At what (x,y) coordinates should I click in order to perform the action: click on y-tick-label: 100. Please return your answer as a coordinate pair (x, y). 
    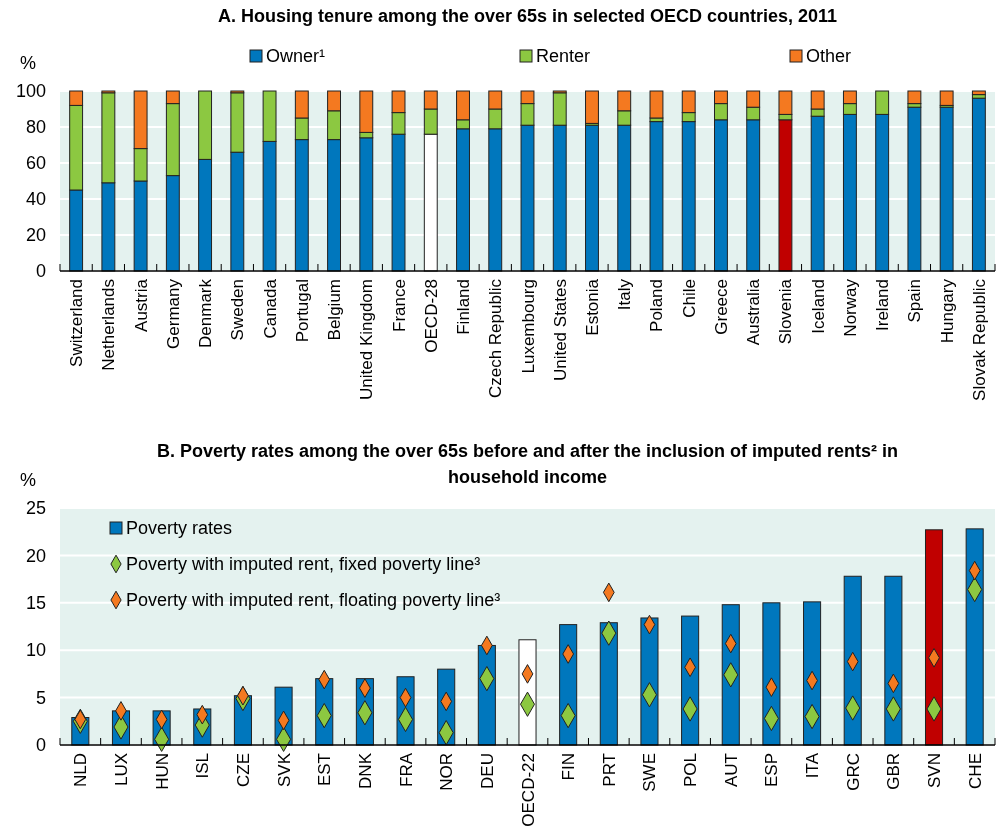
    Looking at the image, I should click on (30, 91).